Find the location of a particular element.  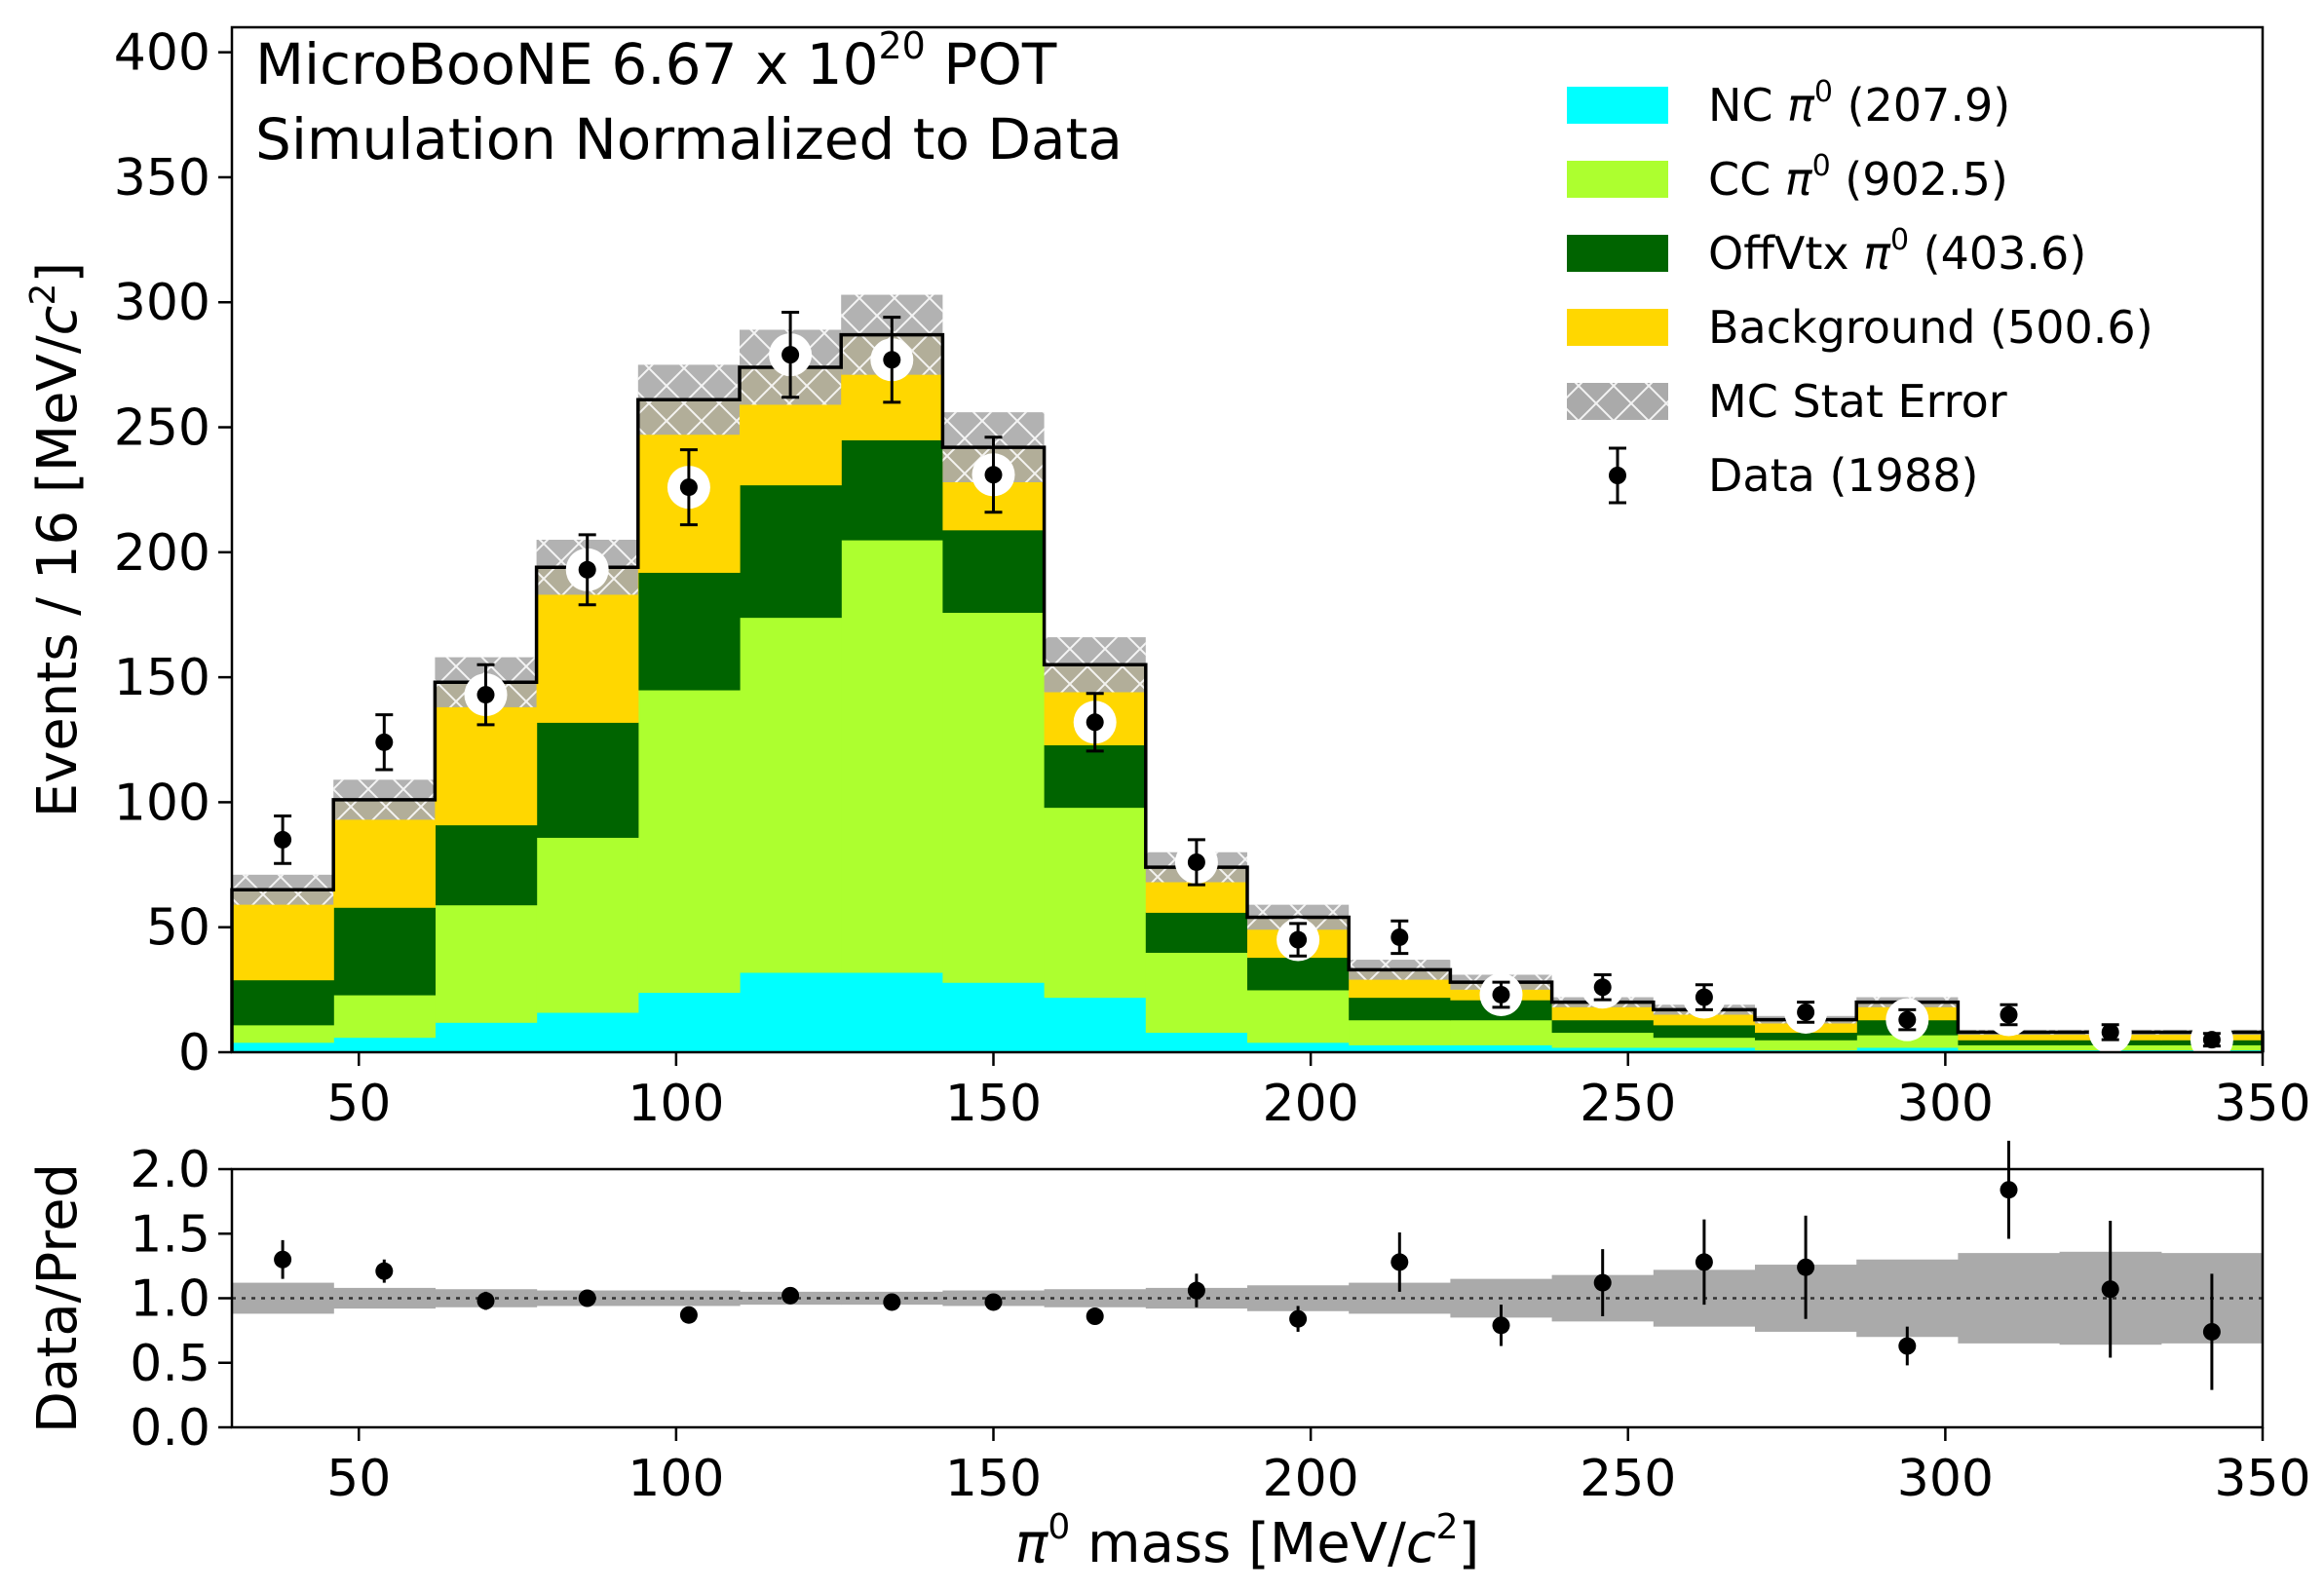

ratio-x-tick-label: 150 is located at coordinates (994, 1479).